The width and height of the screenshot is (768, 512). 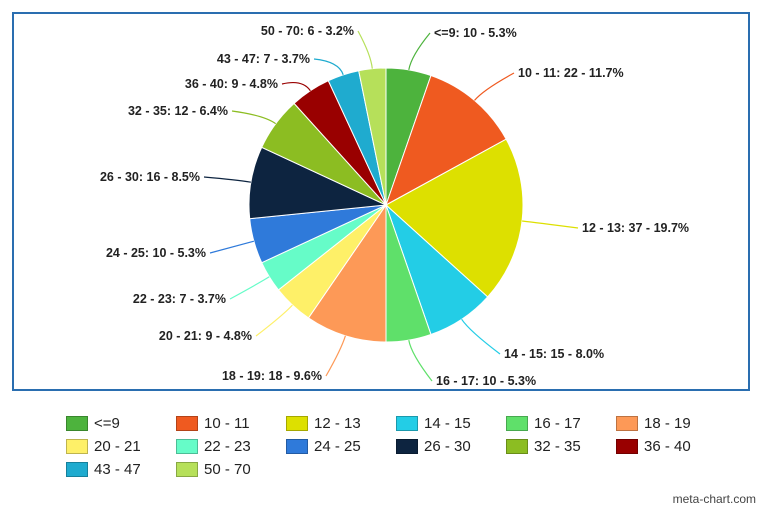 What do you see at coordinates (447, 423) in the screenshot?
I see `legend-label: 14 - 15` at bounding box center [447, 423].